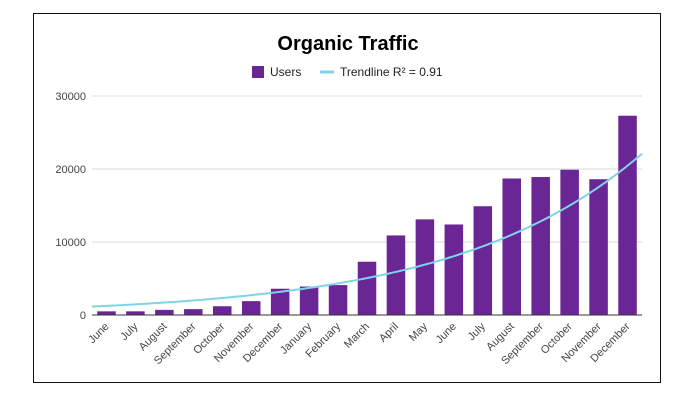  I want to click on y-tick-label: 20000, so click(70, 170).